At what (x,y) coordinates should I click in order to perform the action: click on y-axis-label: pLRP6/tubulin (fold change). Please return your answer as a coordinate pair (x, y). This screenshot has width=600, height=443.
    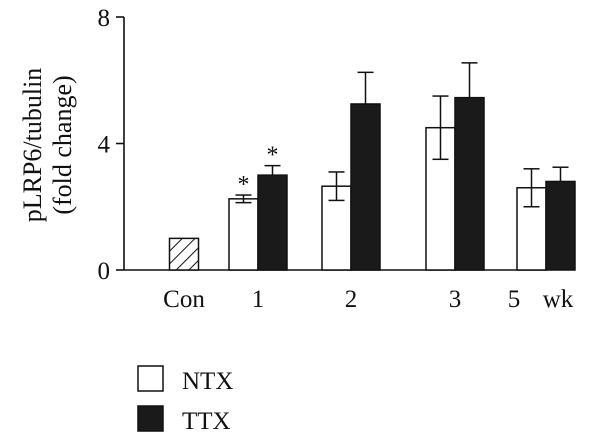
    Looking at the image, I should click on (47, 145).